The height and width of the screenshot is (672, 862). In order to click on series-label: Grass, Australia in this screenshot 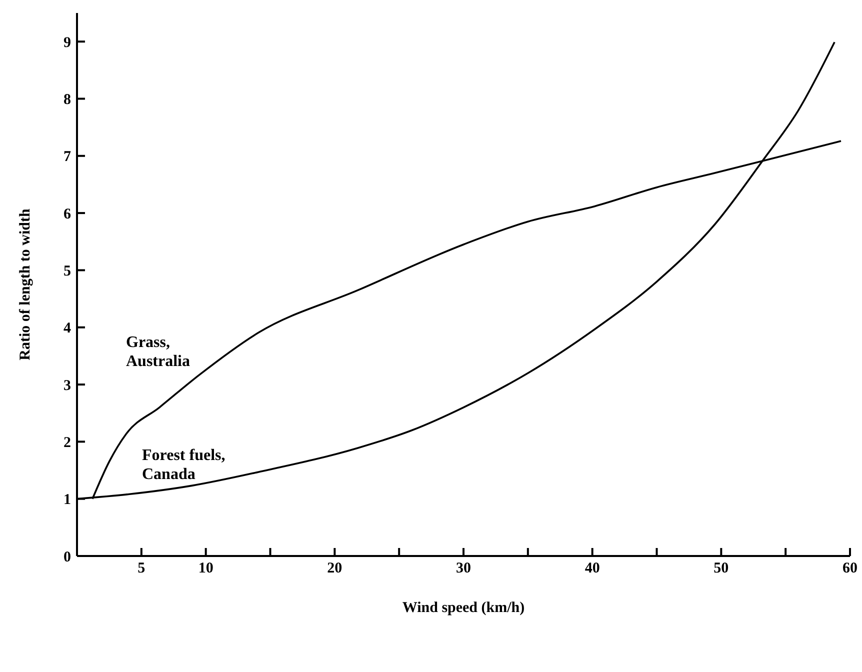, I will do `click(158, 352)`.